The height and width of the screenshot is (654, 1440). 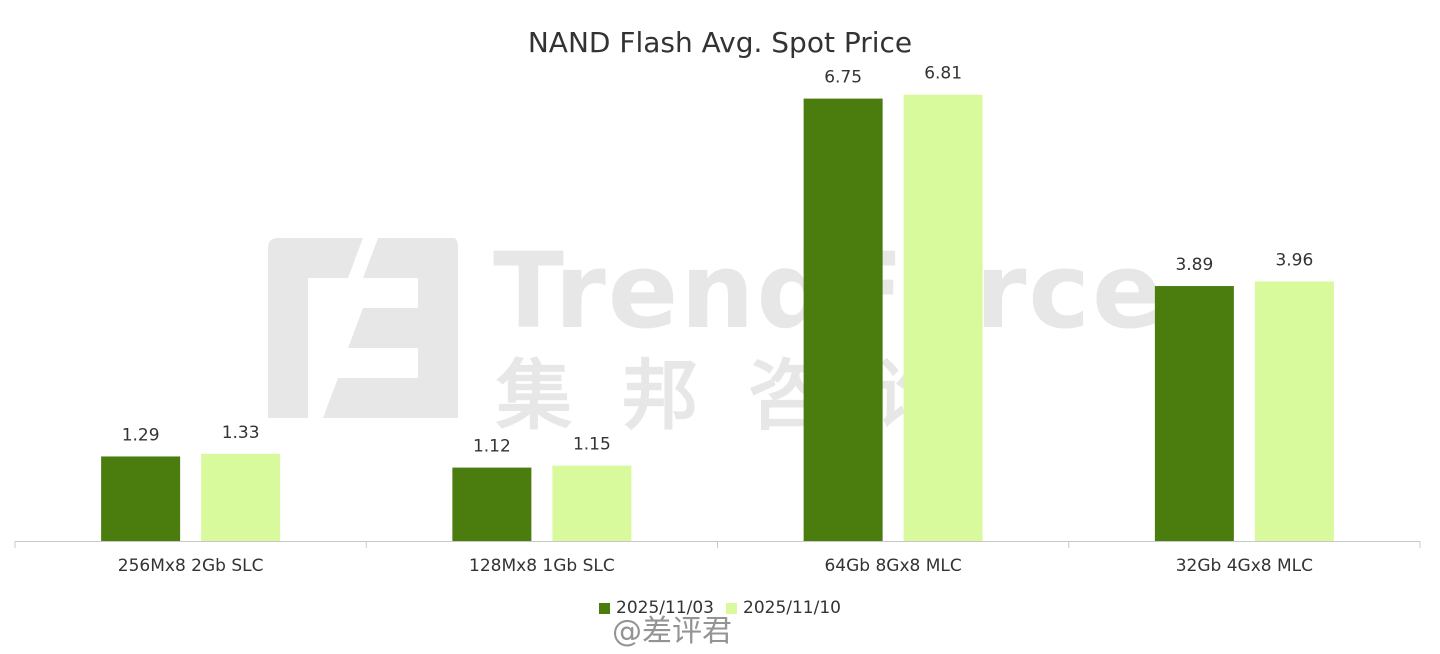 What do you see at coordinates (592, 445) in the screenshot?
I see `data-label-2-2: 1.15` at bounding box center [592, 445].